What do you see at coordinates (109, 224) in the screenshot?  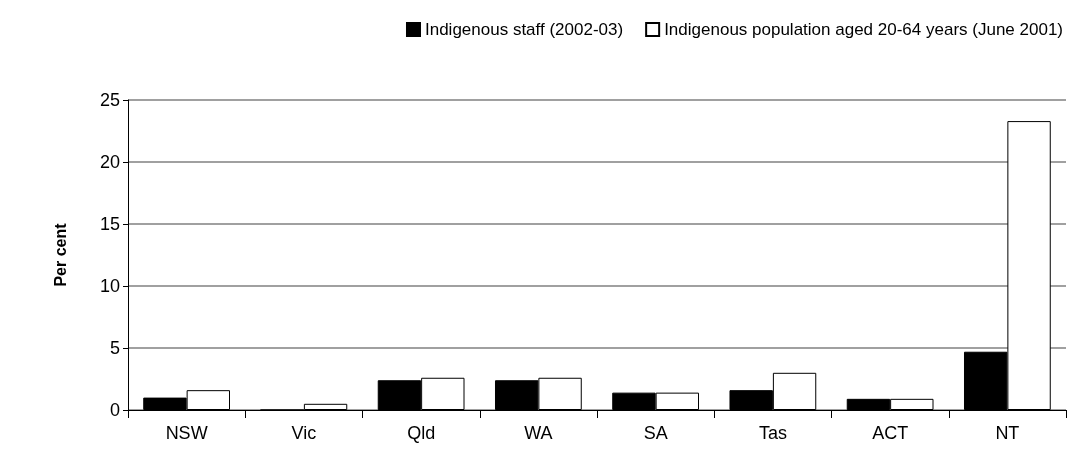 I see `y-tick-label: 15` at bounding box center [109, 224].